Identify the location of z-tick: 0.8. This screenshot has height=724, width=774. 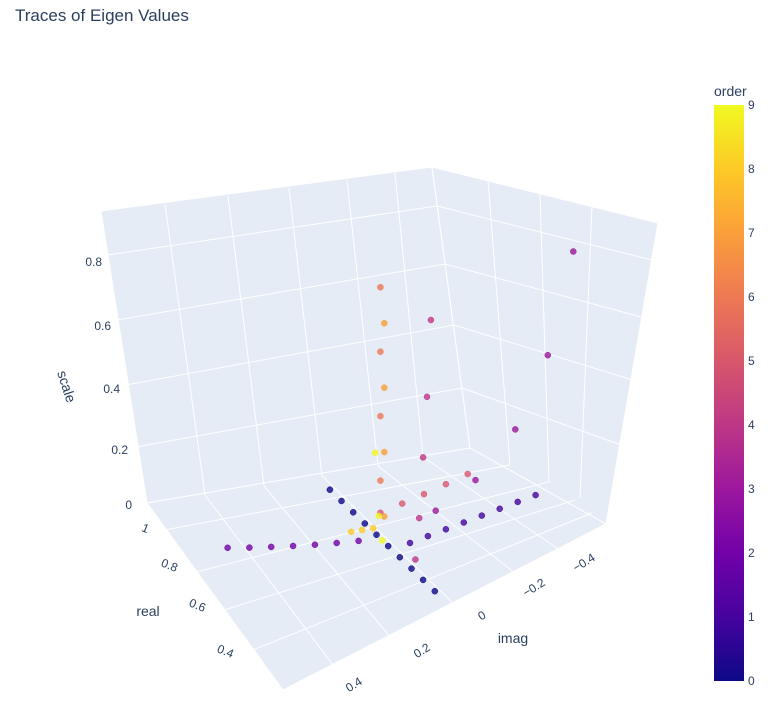
(93, 262).